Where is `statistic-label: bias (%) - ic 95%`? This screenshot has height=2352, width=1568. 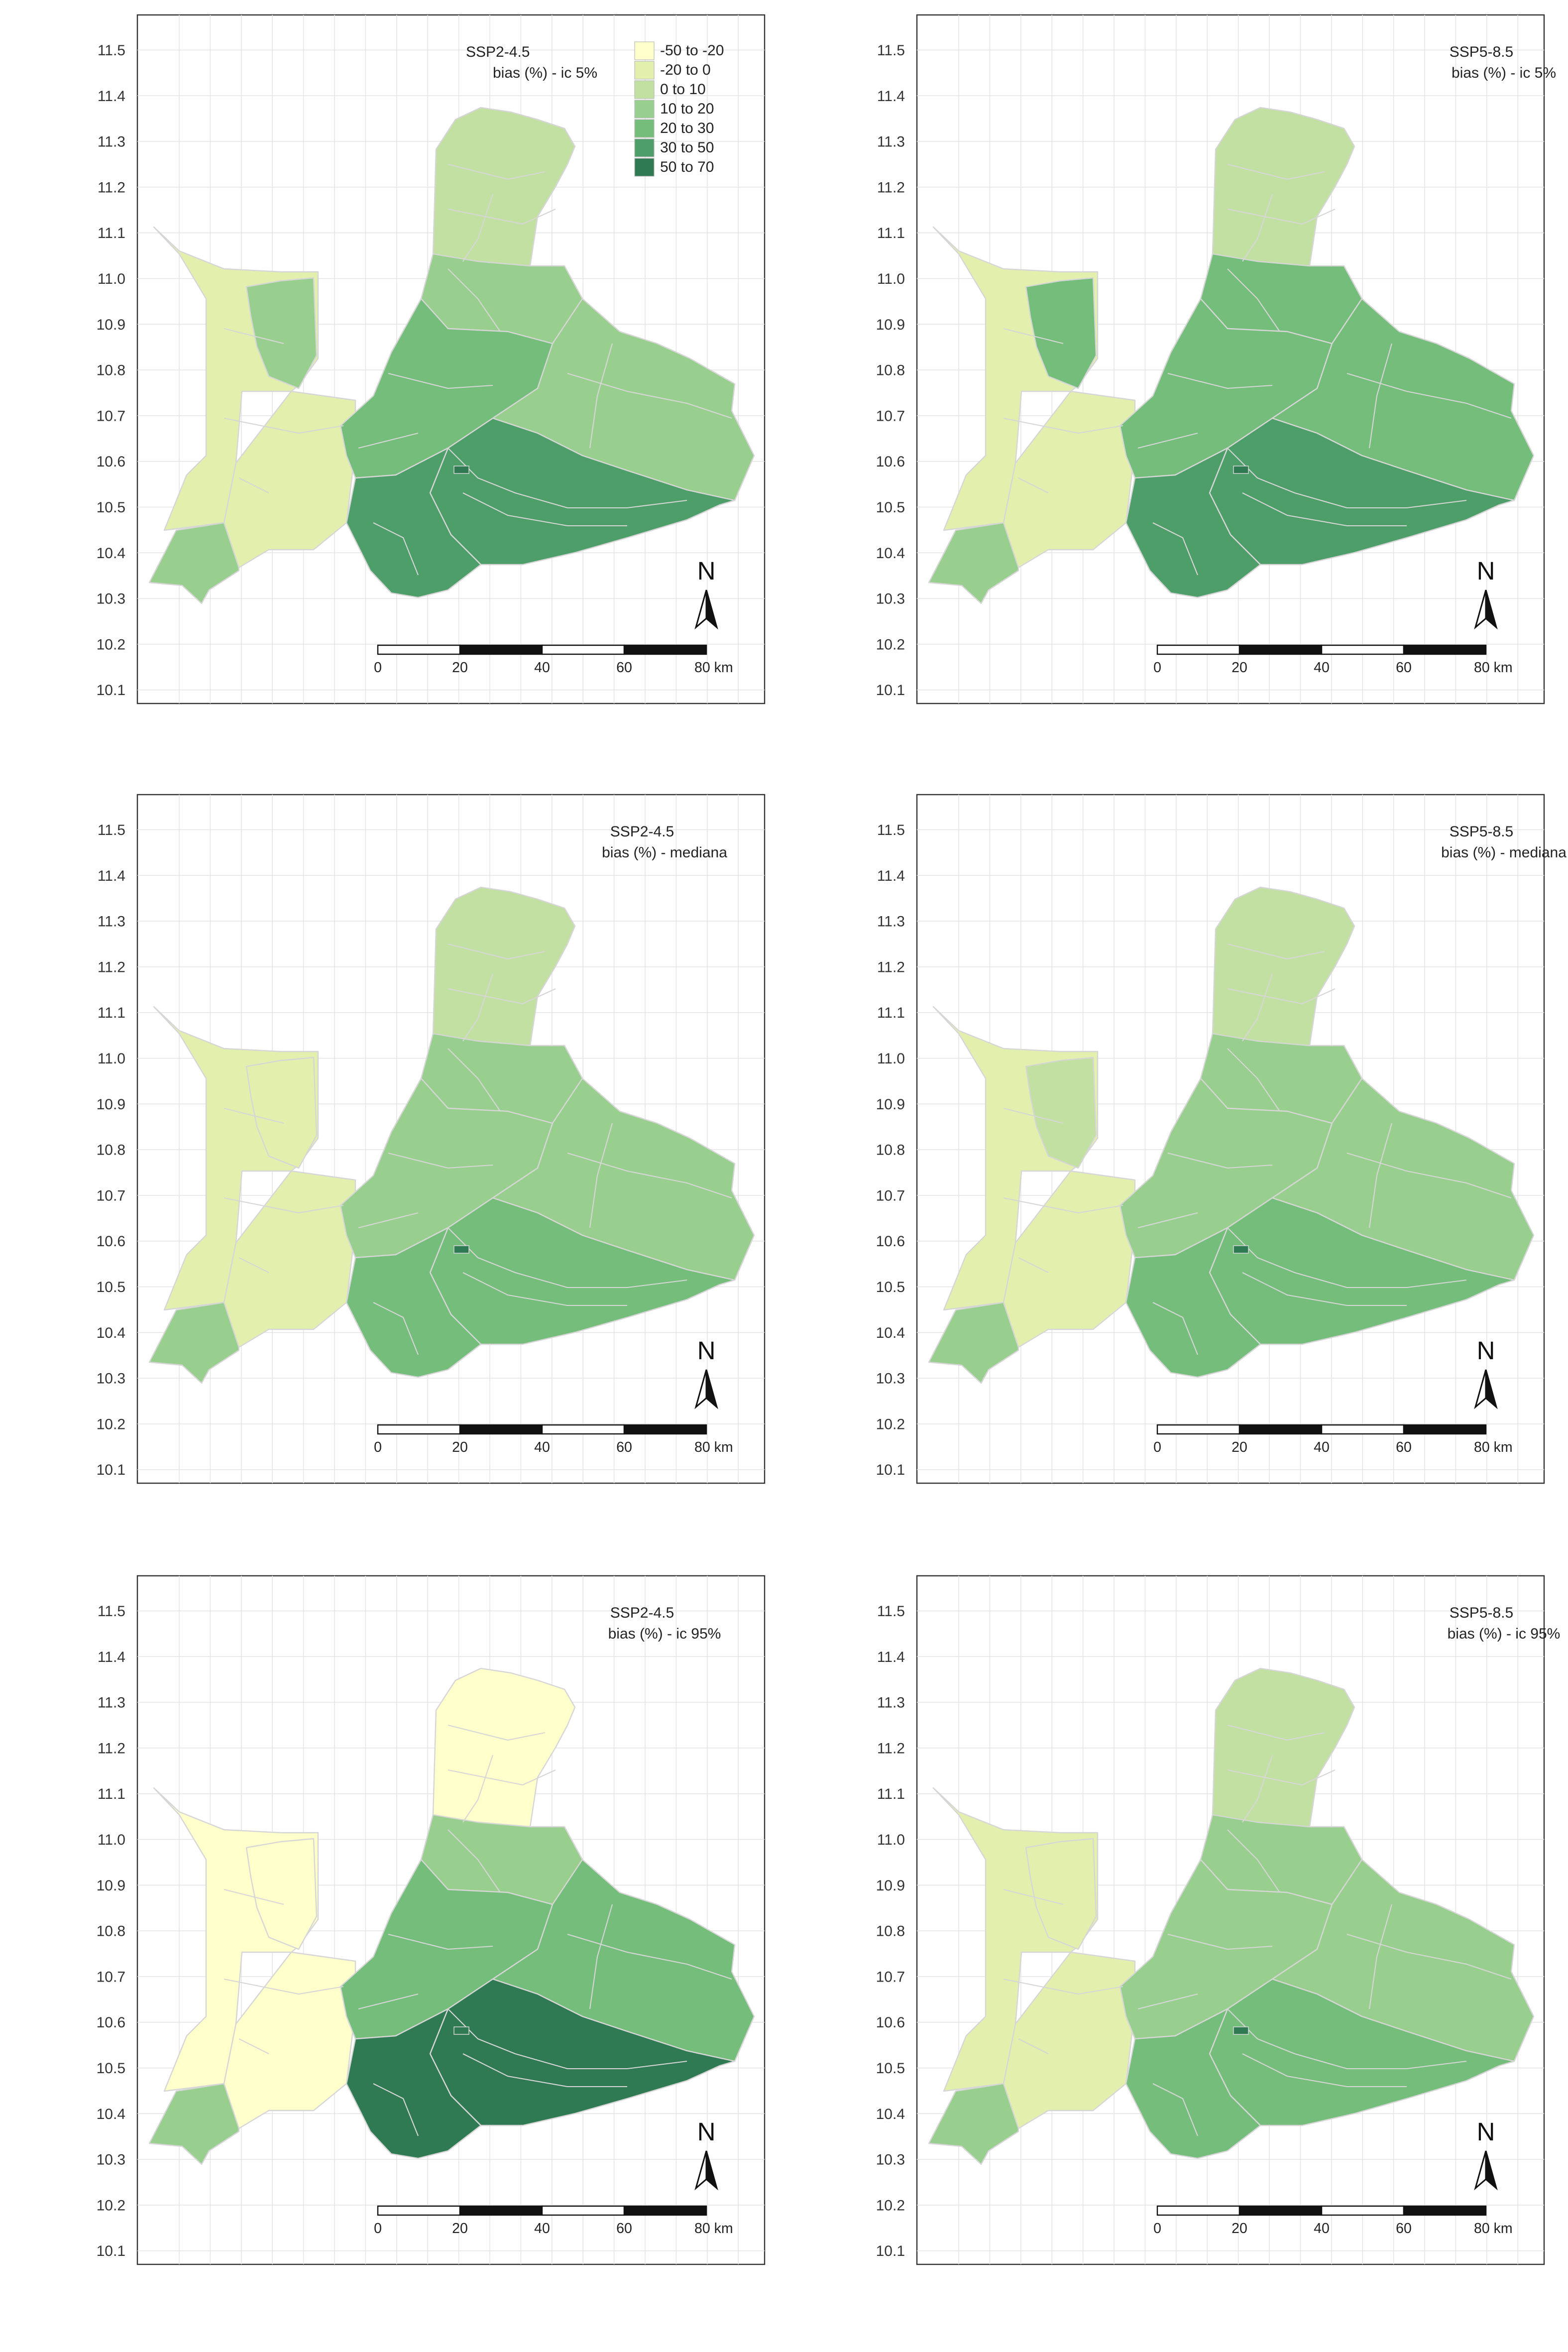 statistic-label: bias (%) - ic 95% is located at coordinates (1504, 1634).